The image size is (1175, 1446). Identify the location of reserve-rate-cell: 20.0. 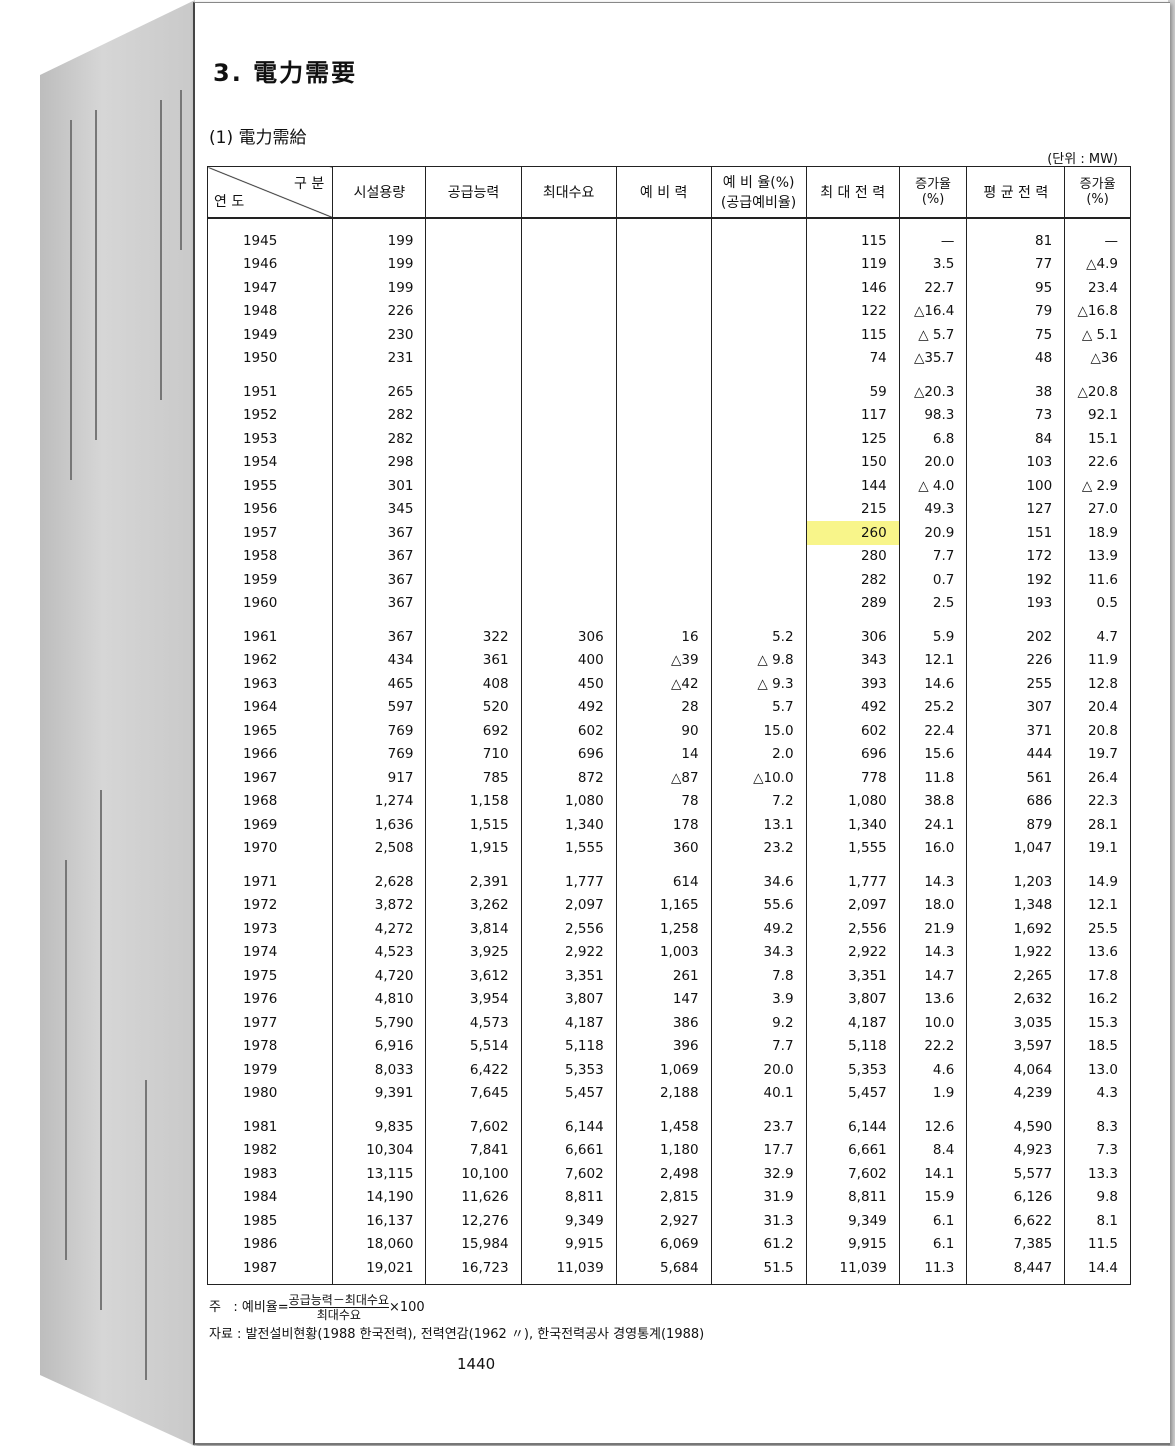
(758, 1070).